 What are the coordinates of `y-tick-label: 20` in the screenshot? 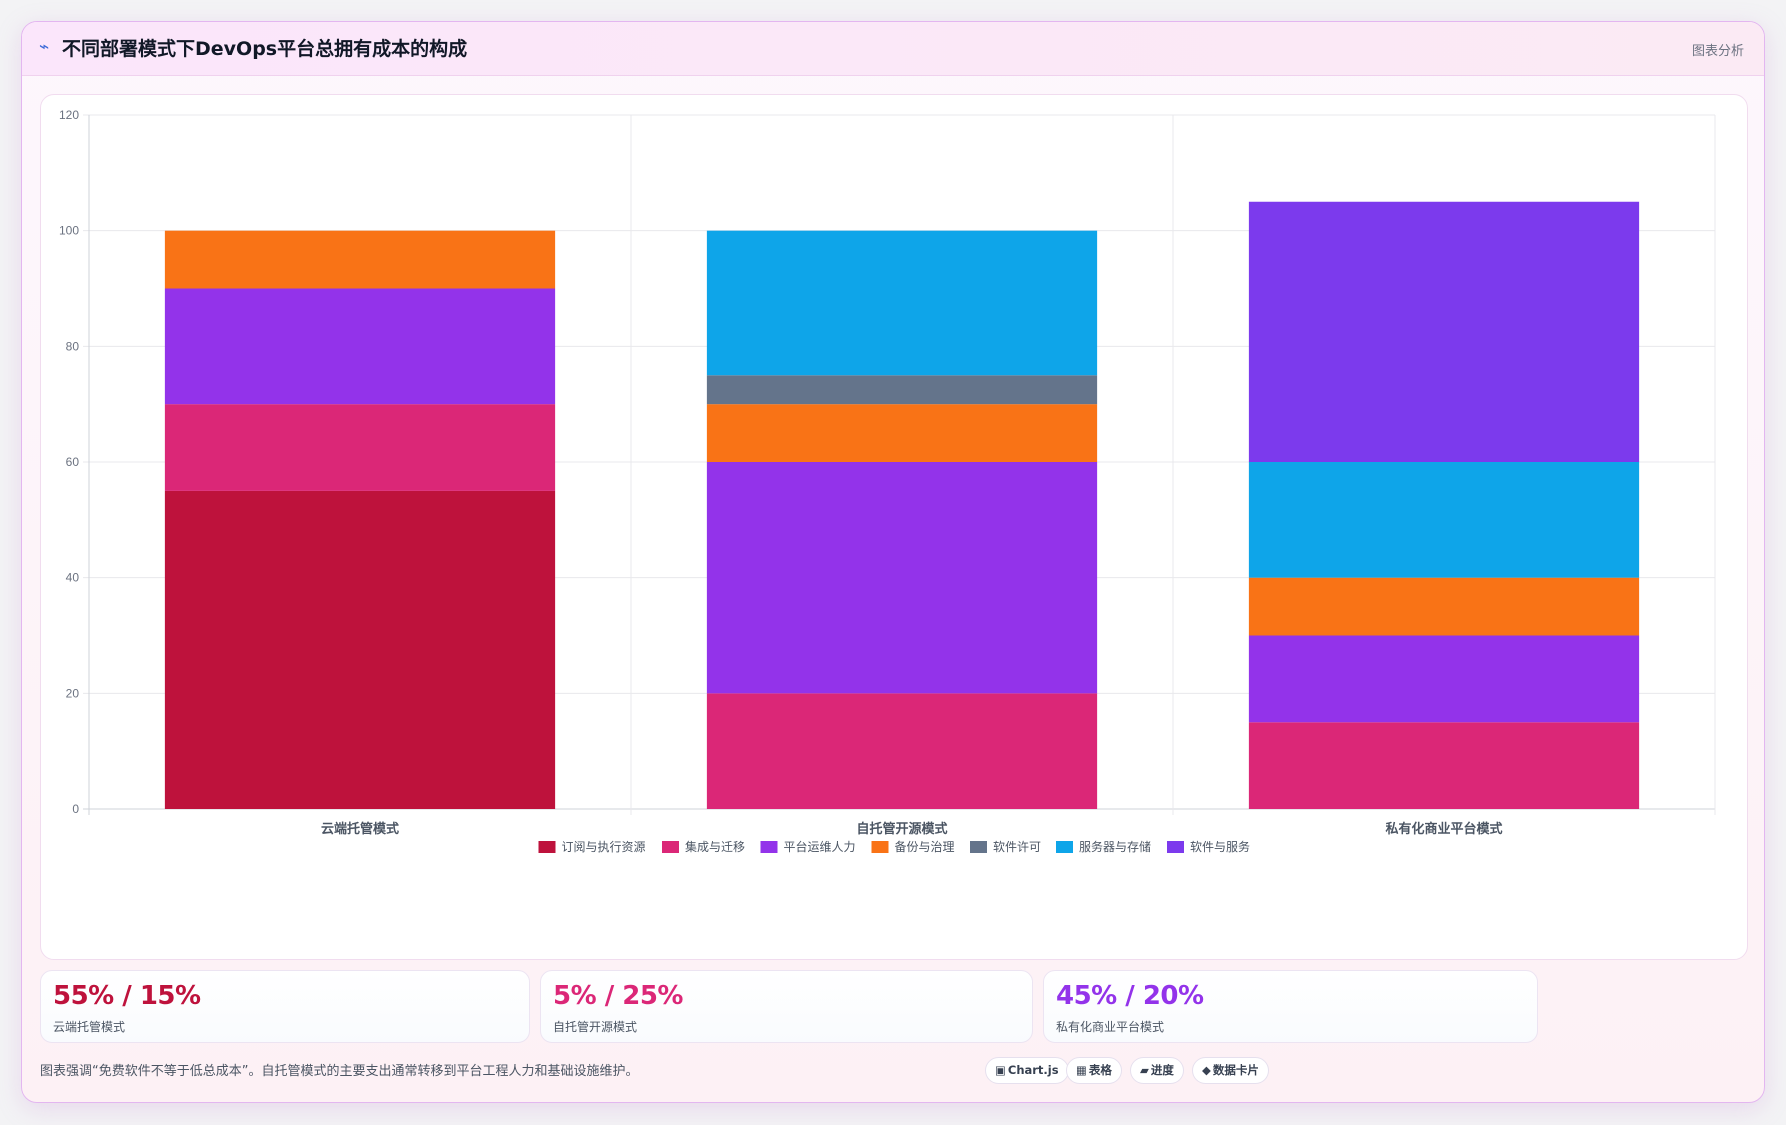 It's located at (73, 693).